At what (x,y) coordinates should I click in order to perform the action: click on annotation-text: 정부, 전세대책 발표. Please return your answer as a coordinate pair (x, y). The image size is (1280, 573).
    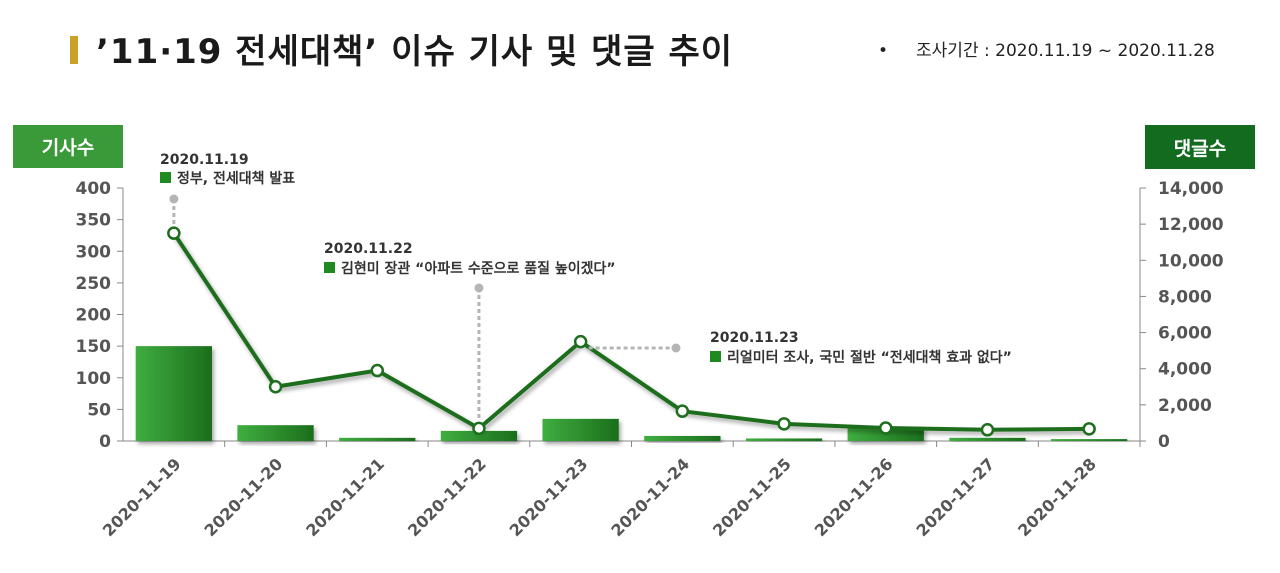
    Looking at the image, I should click on (236, 178).